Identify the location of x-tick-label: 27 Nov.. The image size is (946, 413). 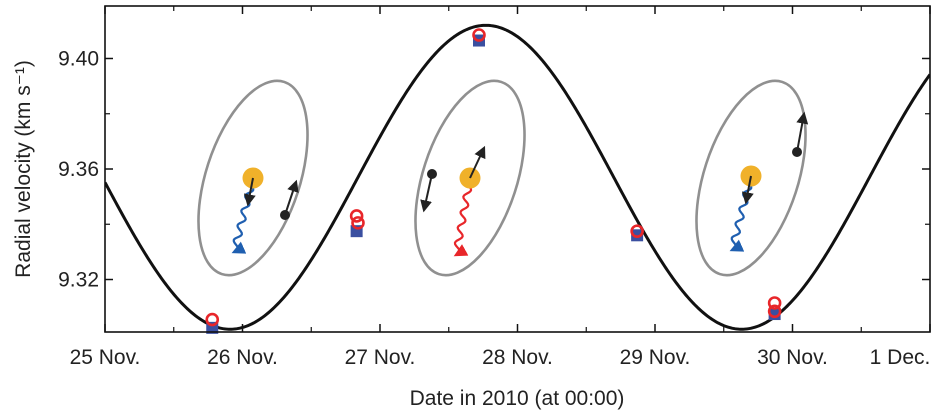
(380, 357).